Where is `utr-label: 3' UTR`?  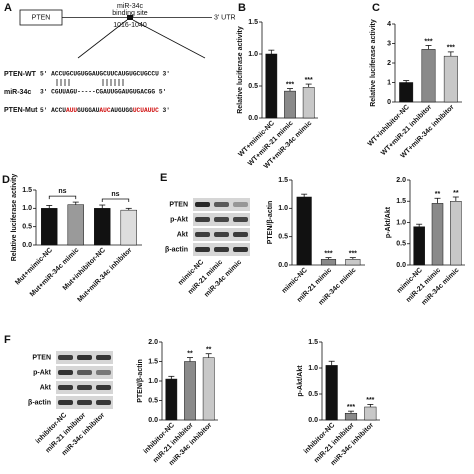
utr-label: 3' UTR is located at coordinates (225, 17).